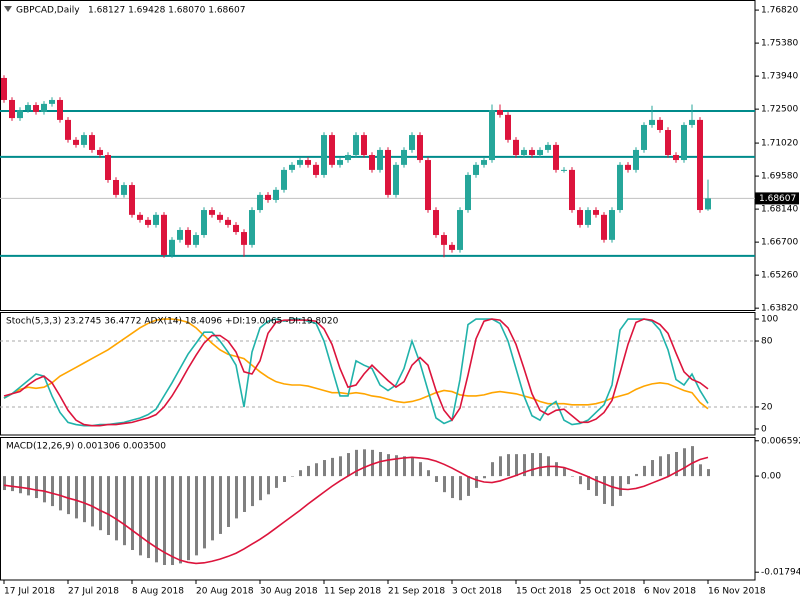 The height and width of the screenshot is (600, 800). I want to click on y-tick-label: 1.63820, so click(779, 309).